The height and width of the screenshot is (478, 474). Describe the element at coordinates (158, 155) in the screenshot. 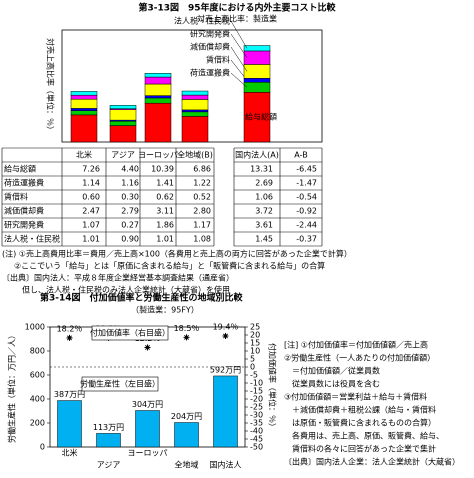

I see `column-header: ヨーロッパ` at that location.